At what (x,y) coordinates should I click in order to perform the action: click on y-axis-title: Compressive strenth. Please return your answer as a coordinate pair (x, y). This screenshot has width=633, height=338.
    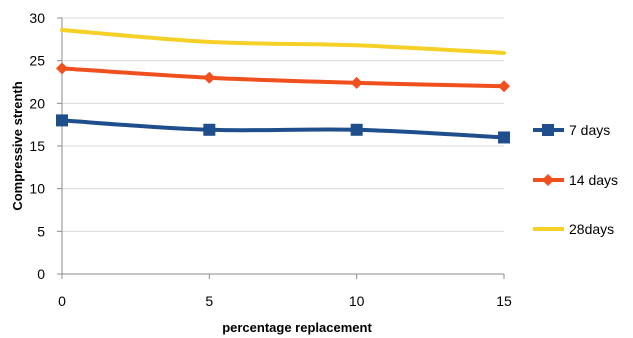
    Looking at the image, I should click on (17, 145).